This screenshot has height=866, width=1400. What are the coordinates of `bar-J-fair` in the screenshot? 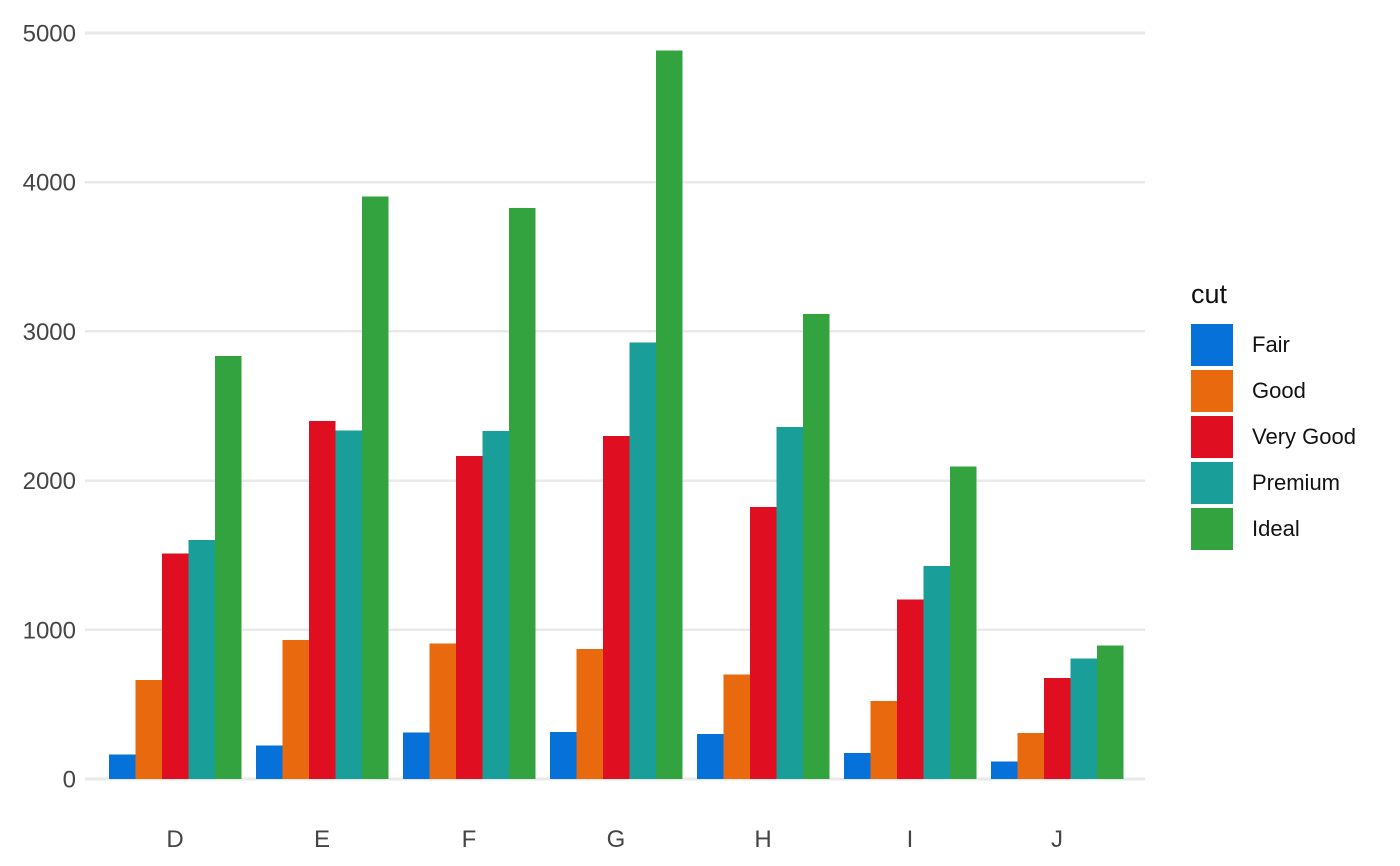 It's located at (1004, 770).